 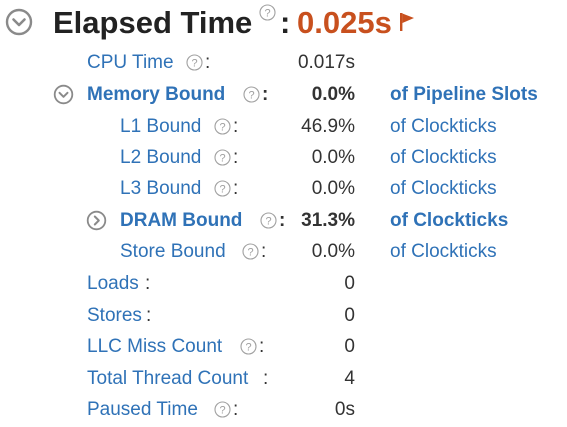 What do you see at coordinates (333, 251) in the screenshot?
I see `store-bound-value: 0.0%` at bounding box center [333, 251].